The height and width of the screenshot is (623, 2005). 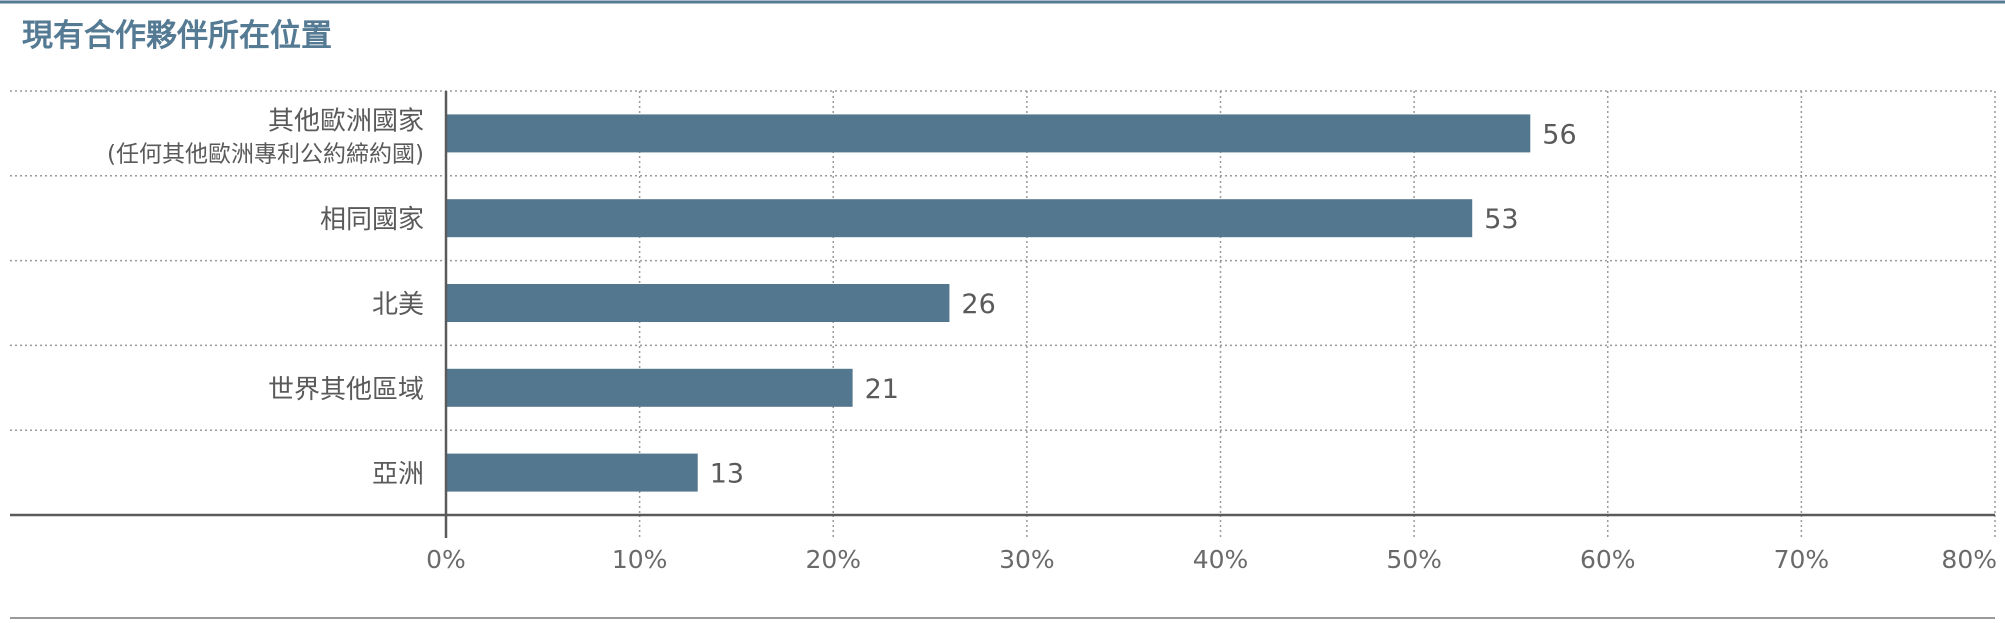 I want to click on x-tick-label: 0%, so click(x=446, y=559).